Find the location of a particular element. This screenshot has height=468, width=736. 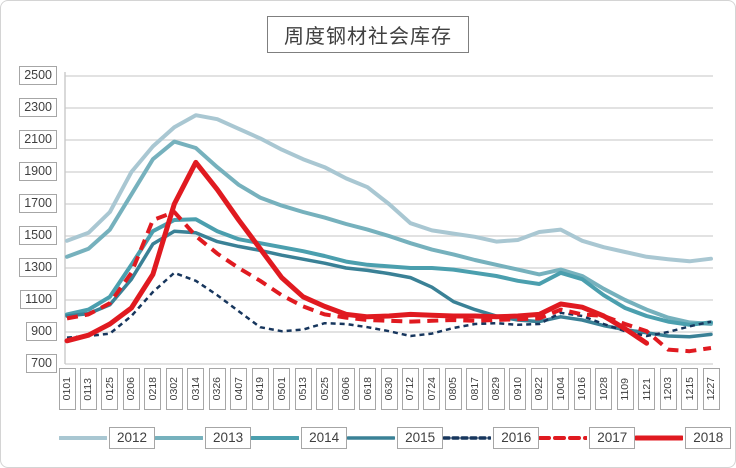

x-axis-tick-text: 1121 is located at coordinates (646, 389).